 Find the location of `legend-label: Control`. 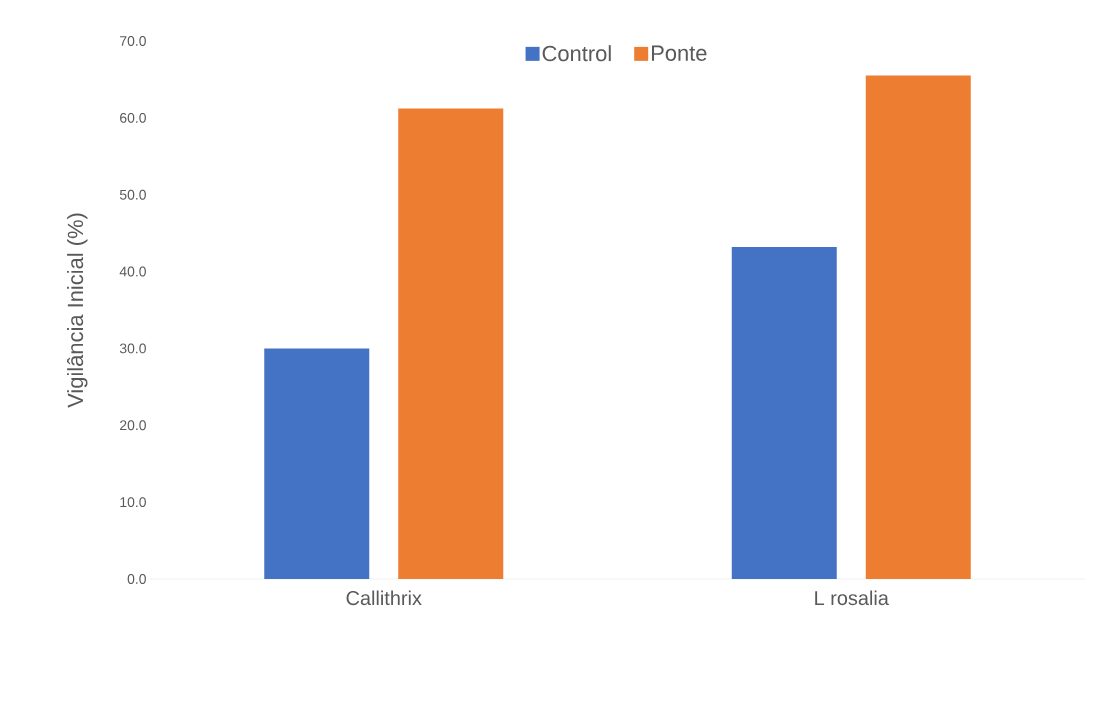

legend-label: Control is located at coordinates (576, 53).